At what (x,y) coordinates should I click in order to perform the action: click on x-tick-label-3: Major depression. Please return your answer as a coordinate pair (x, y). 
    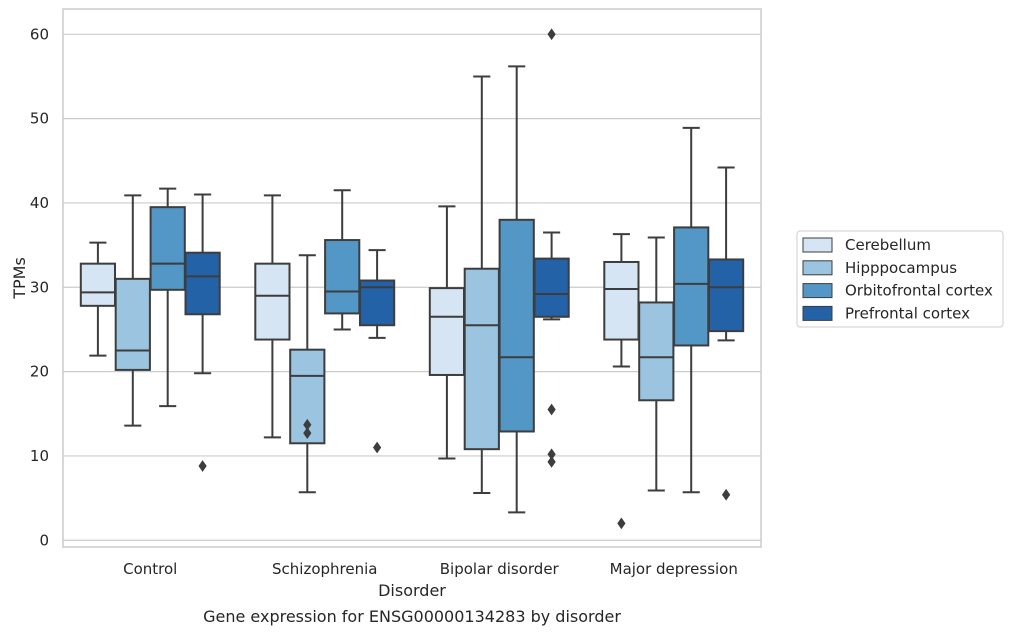
    Looking at the image, I should click on (674, 569).